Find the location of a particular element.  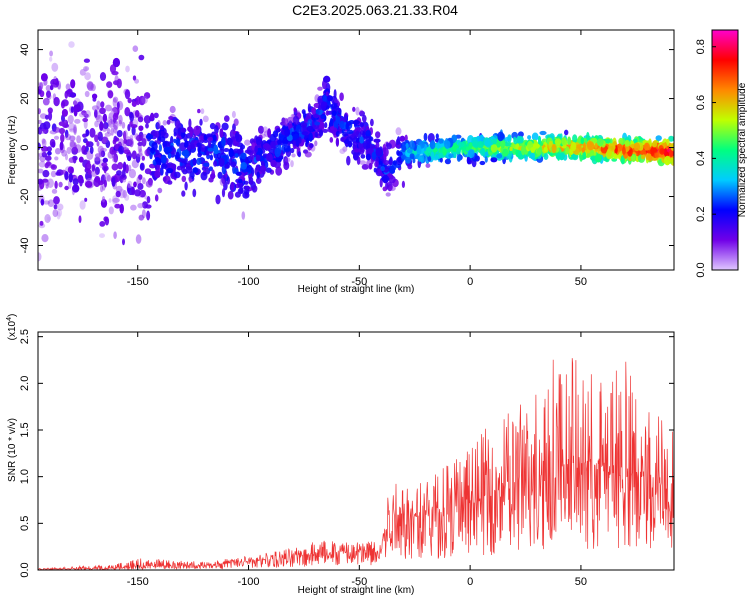

snr-y-label: SNR (10 * v/v) is located at coordinates (12, 450).